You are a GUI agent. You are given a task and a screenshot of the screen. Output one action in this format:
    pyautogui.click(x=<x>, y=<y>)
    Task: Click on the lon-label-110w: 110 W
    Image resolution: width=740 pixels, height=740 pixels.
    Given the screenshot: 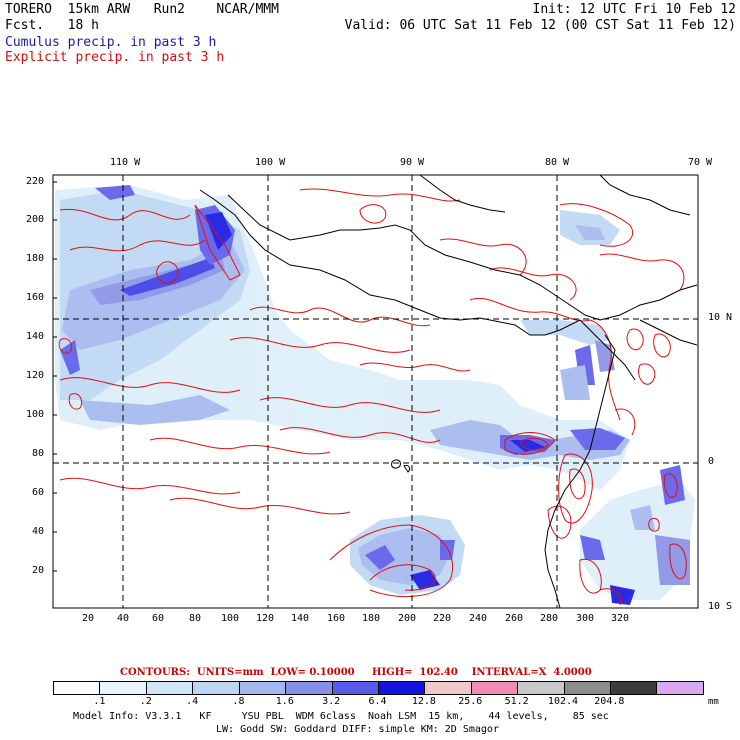 What is the action you would take?
    pyautogui.click(x=125, y=162)
    